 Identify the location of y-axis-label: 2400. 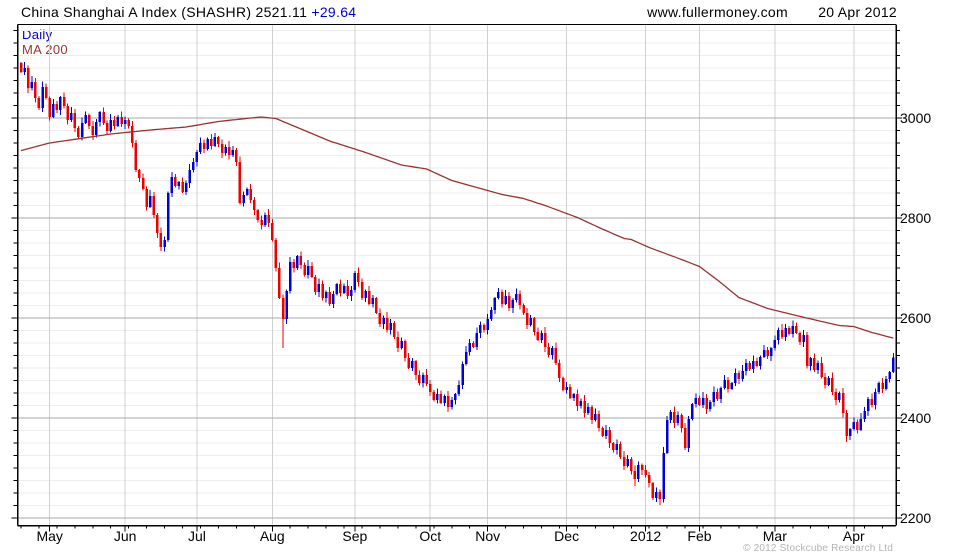
(915, 418).